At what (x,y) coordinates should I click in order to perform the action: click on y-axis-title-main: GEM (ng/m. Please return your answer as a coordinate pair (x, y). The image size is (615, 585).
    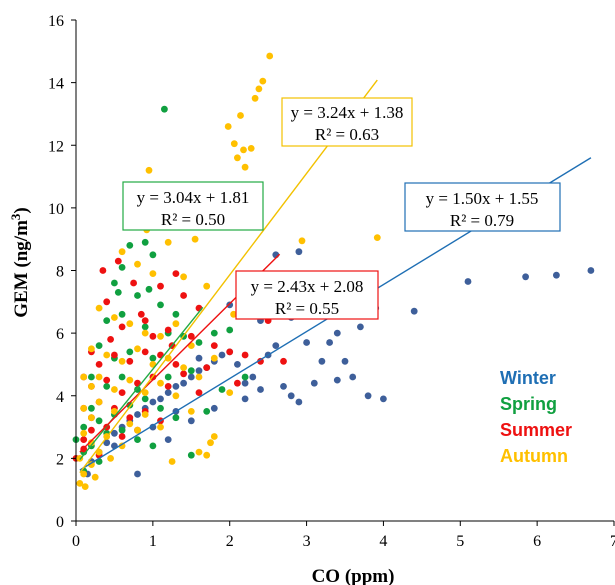
    Looking at the image, I should click on (21, 269).